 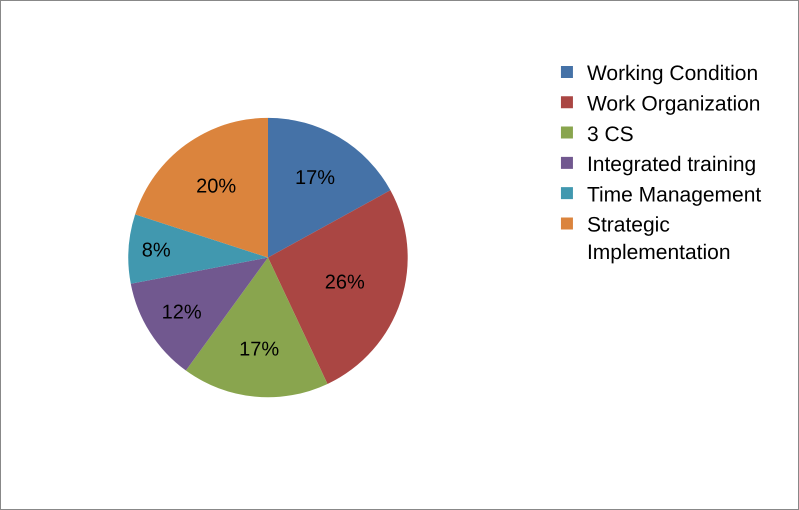 What do you see at coordinates (344, 283) in the screenshot?
I see `data-label: 26%` at bounding box center [344, 283].